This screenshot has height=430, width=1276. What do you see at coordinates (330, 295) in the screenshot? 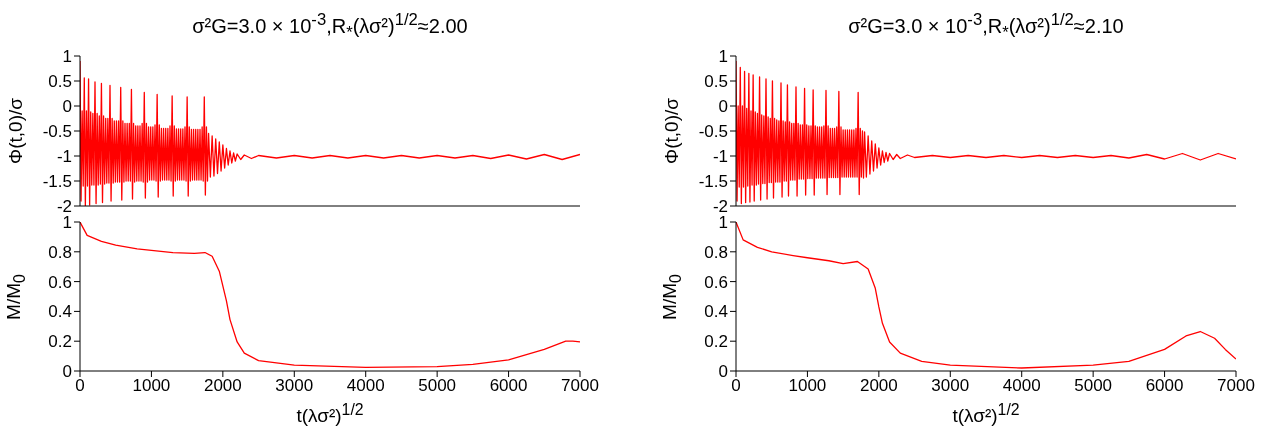
I see `line-series` at bounding box center [330, 295].